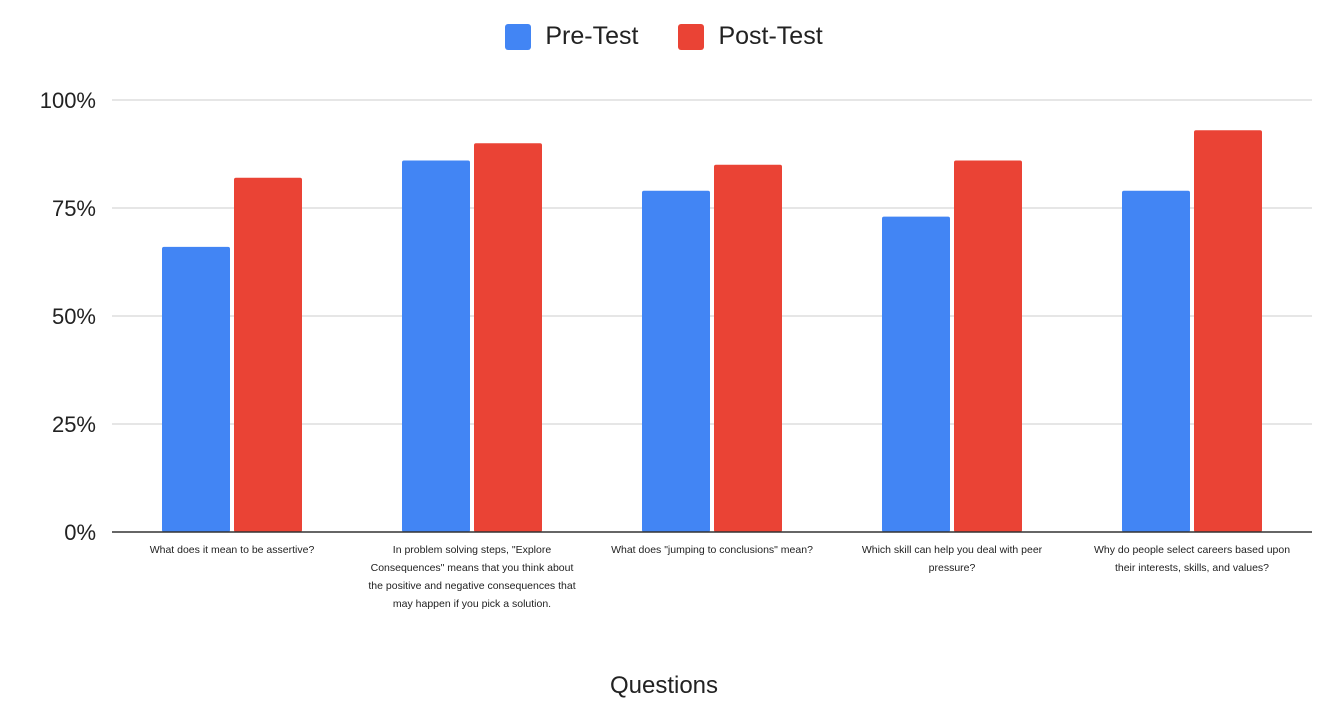 The height and width of the screenshot is (701, 1328). Describe the element at coordinates (664, 36) in the screenshot. I see `legend: Pre-Test Post-Test` at that location.